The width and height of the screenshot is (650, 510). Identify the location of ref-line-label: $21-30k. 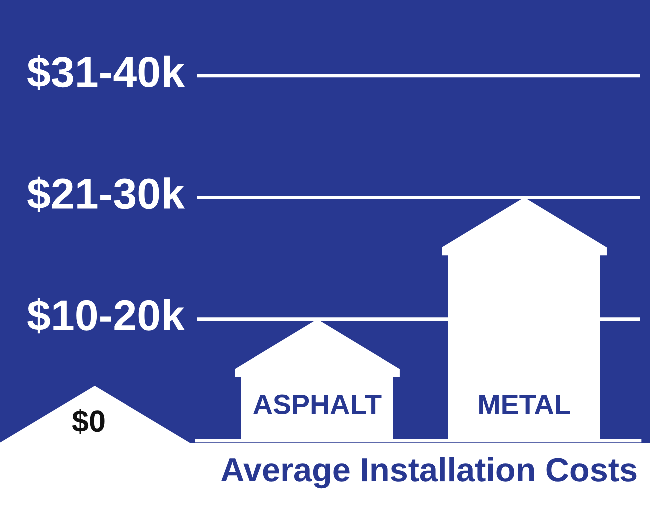
(107, 194).